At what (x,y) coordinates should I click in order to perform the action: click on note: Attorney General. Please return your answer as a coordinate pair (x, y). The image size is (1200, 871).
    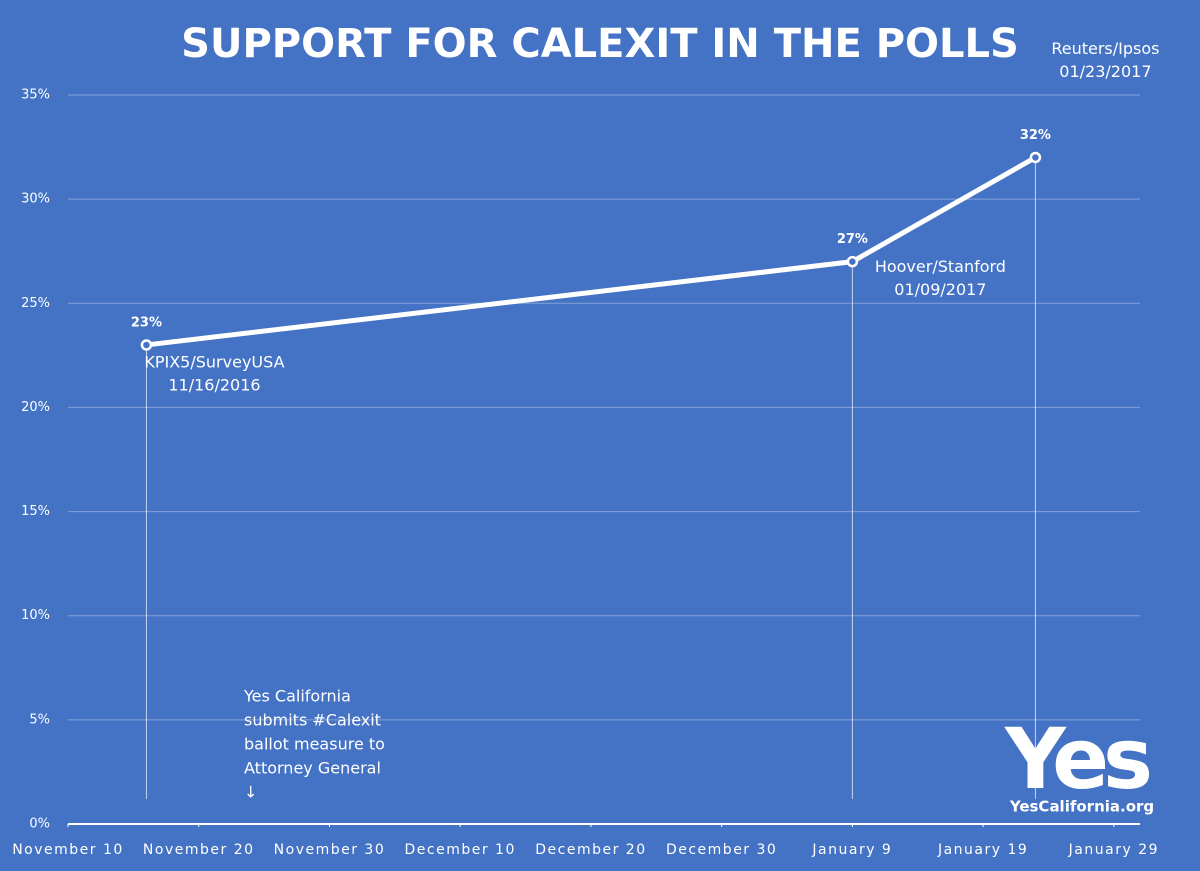
    Looking at the image, I should click on (312, 768).